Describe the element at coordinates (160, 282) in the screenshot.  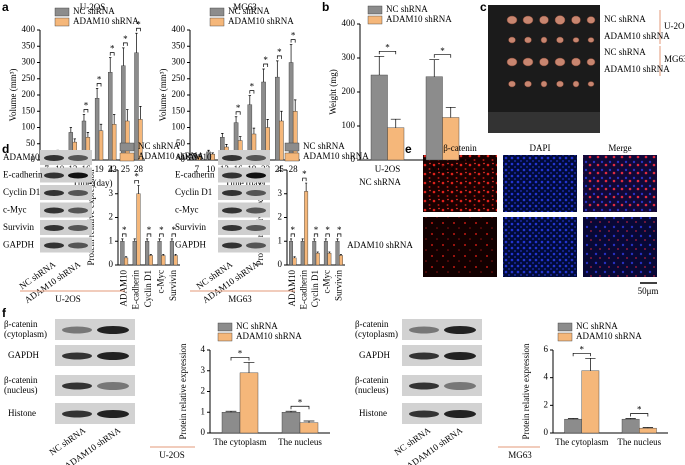
I see `x-tick-label: c-Myc` at that location.